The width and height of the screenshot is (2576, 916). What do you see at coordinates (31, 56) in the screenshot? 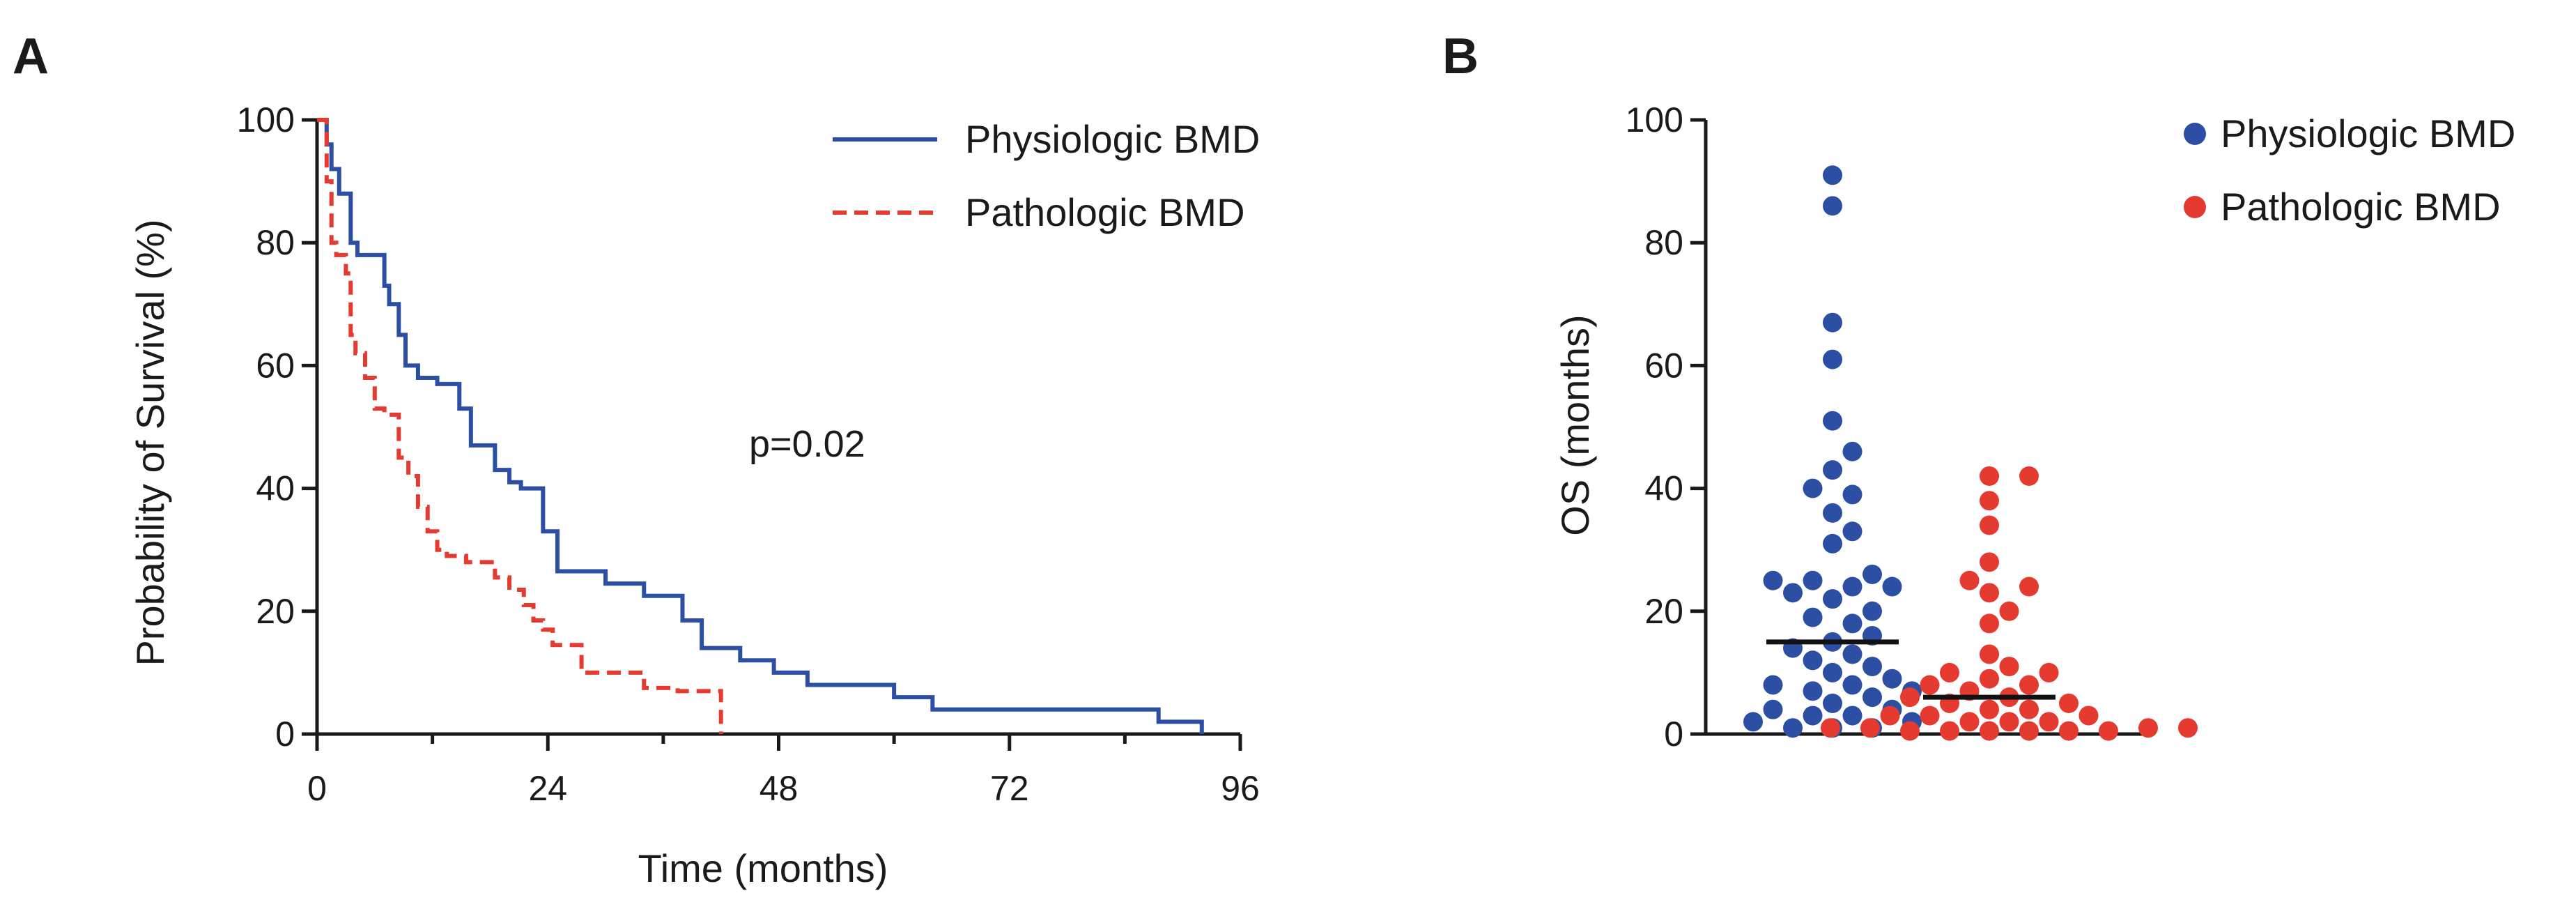
I see `panel-label-a: A` at bounding box center [31, 56].